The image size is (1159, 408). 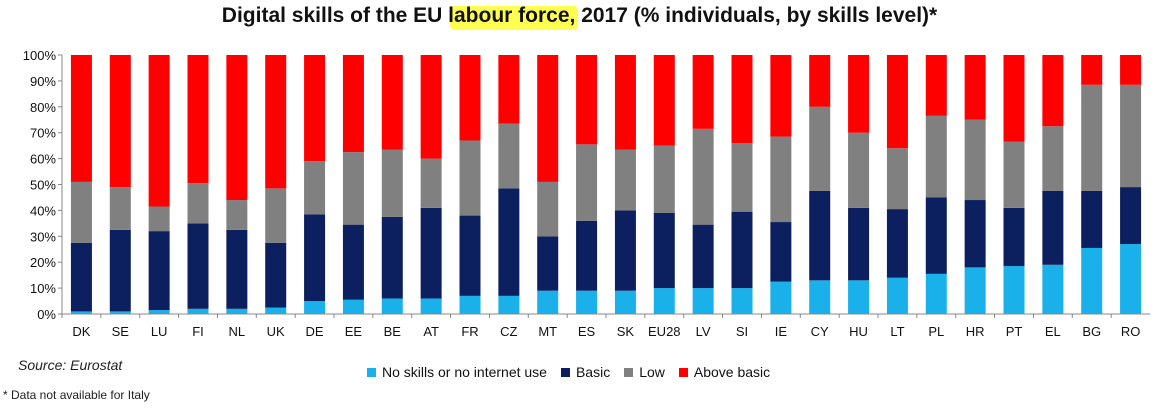 I want to click on legend-label: Low, so click(x=652, y=372).